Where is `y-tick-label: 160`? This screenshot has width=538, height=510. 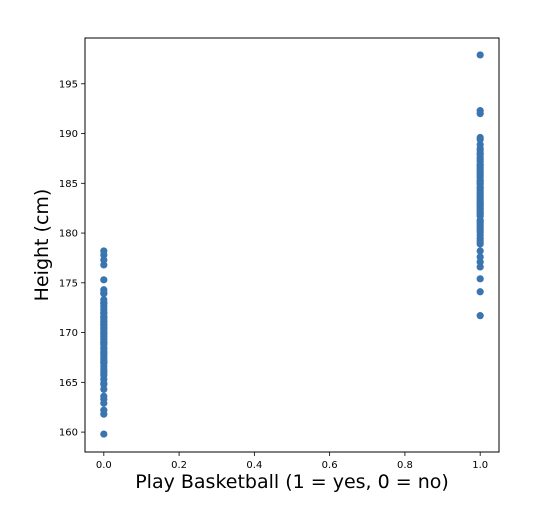
y-tick-label: 160 is located at coordinates (68, 433).